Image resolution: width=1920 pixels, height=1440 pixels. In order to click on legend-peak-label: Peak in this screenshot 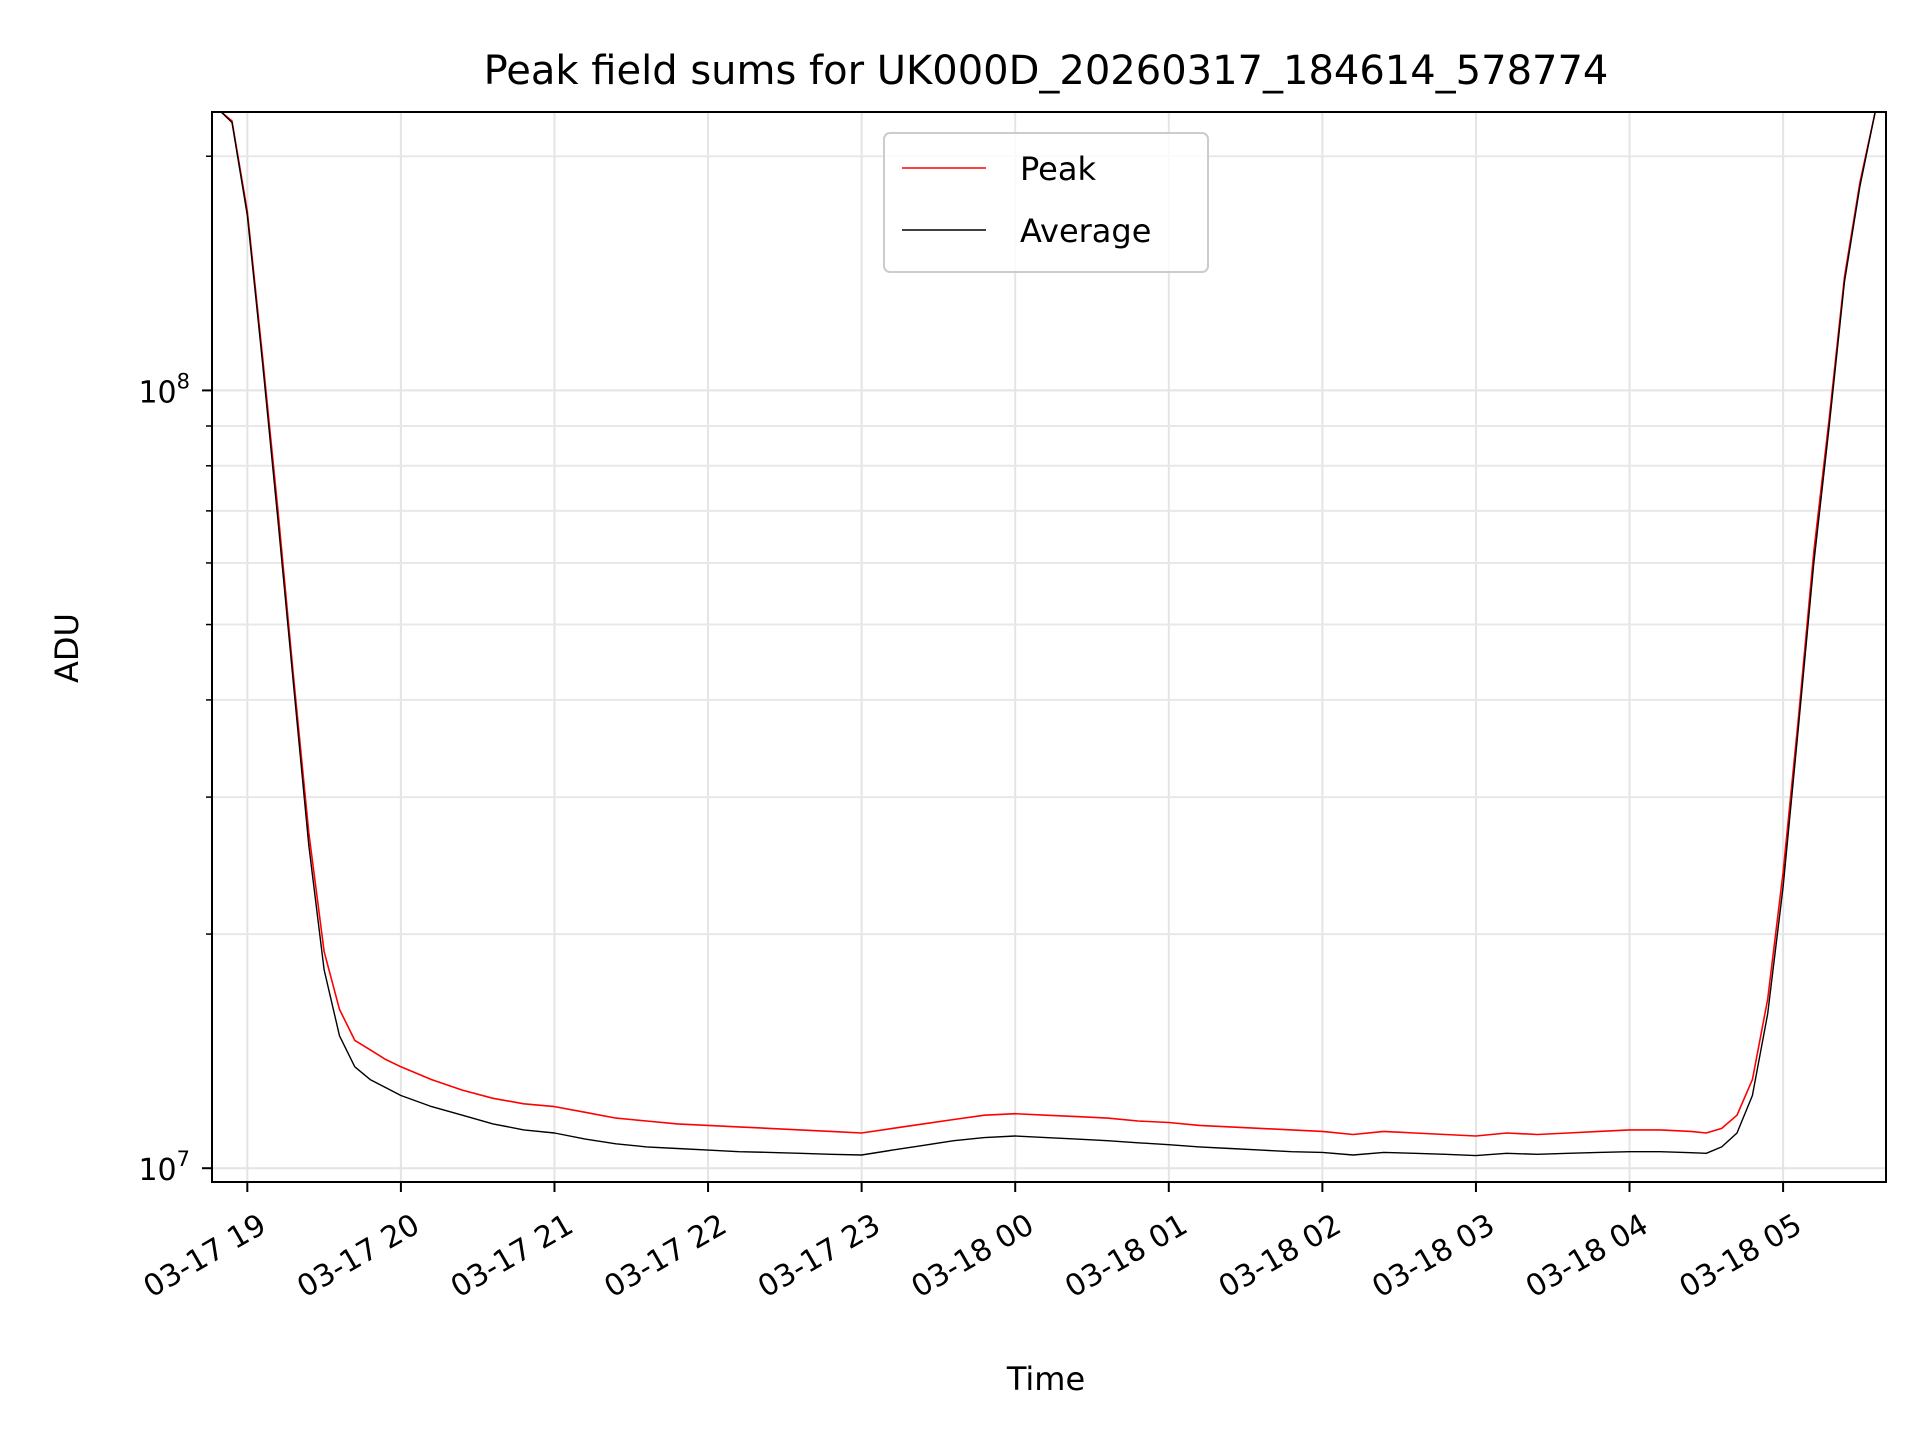, I will do `click(1058, 169)`.